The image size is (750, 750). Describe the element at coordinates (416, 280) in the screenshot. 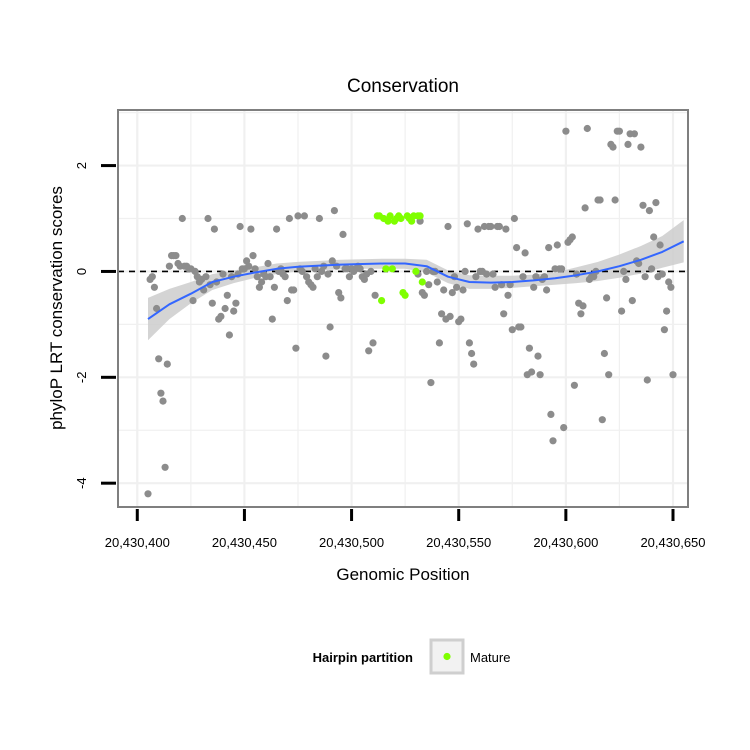

I see `smooth-trend-line` at that location.